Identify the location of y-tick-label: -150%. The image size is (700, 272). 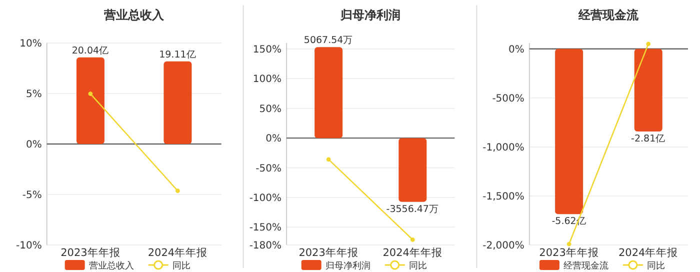
(265, 228).